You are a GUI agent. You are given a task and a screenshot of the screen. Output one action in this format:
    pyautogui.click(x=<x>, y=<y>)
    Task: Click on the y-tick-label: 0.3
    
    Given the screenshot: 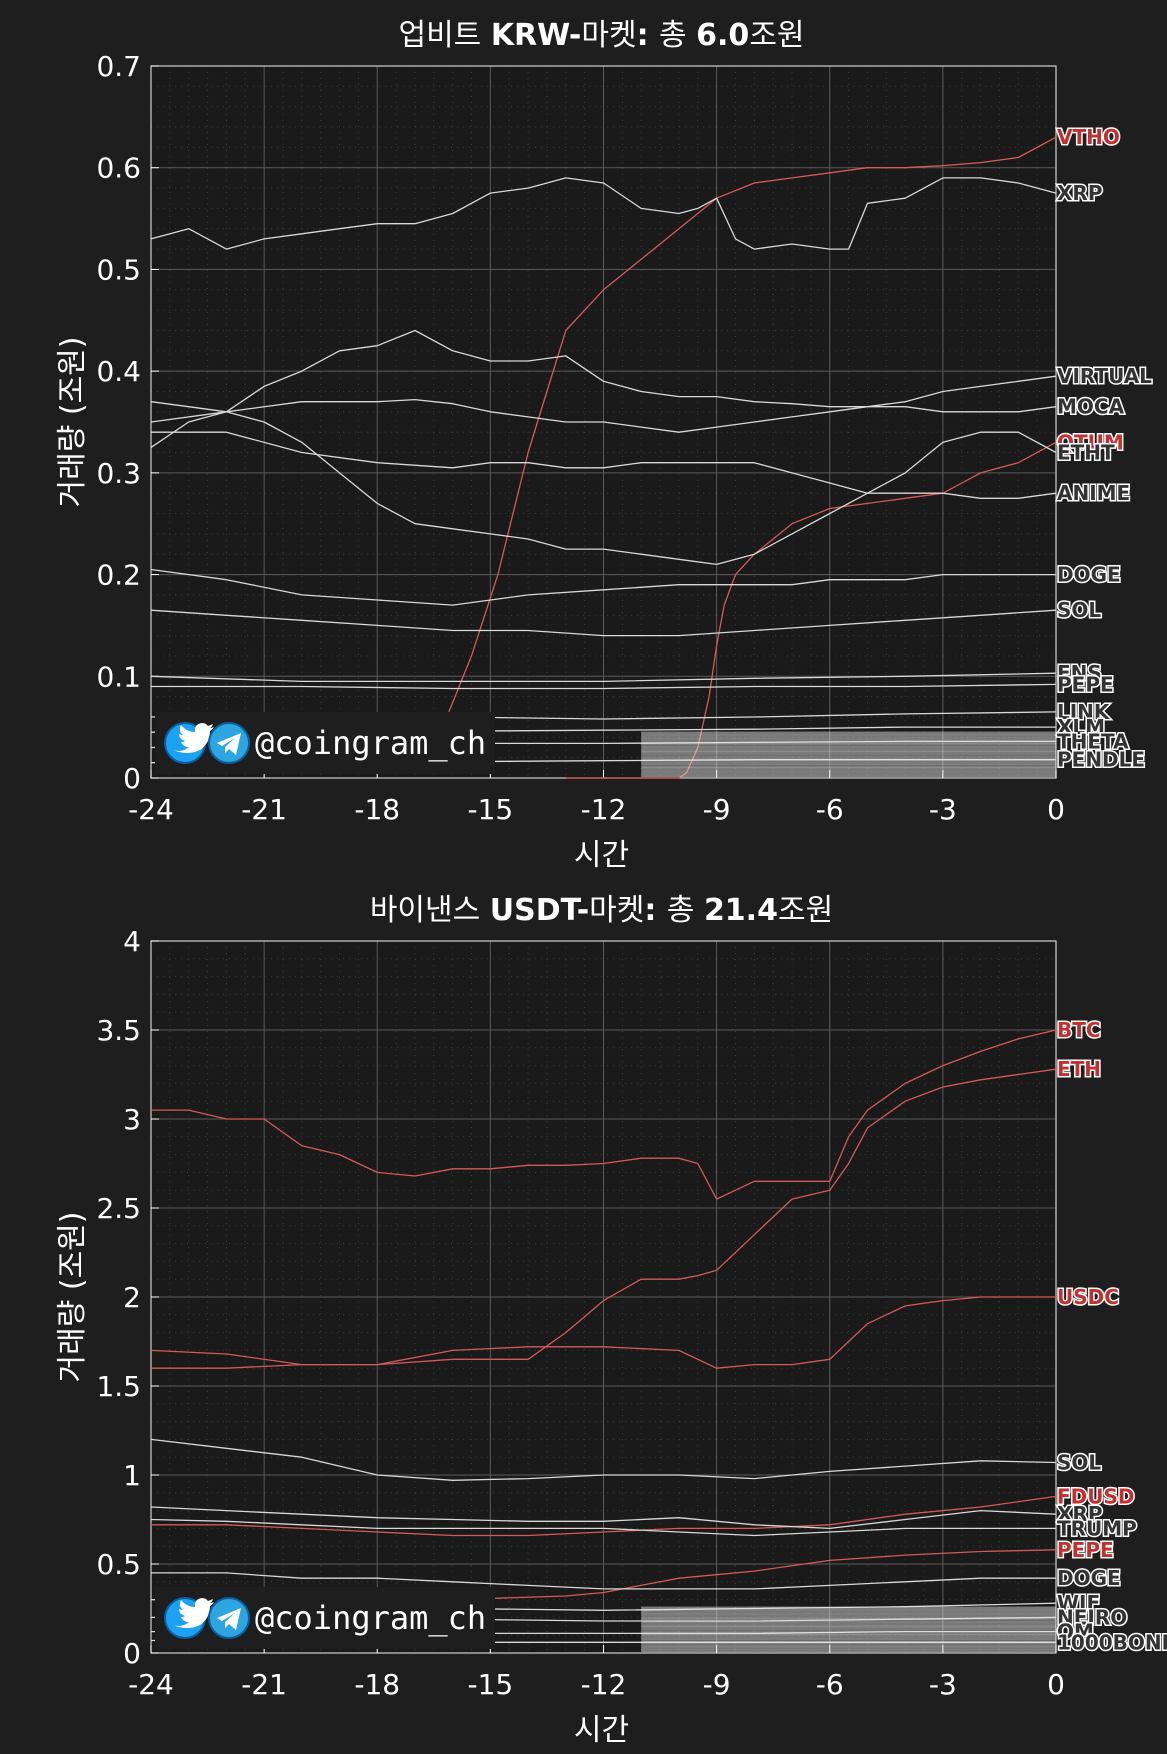 What is the action you would take?
    pyautogui.click(x=118, y=473)
    